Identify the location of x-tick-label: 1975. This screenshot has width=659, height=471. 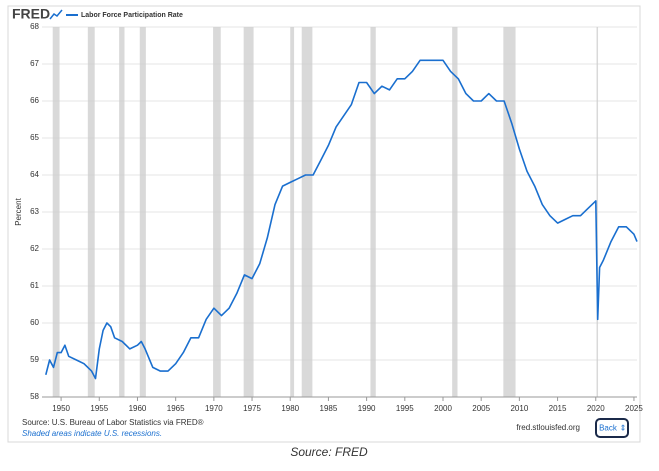
(252, 408).